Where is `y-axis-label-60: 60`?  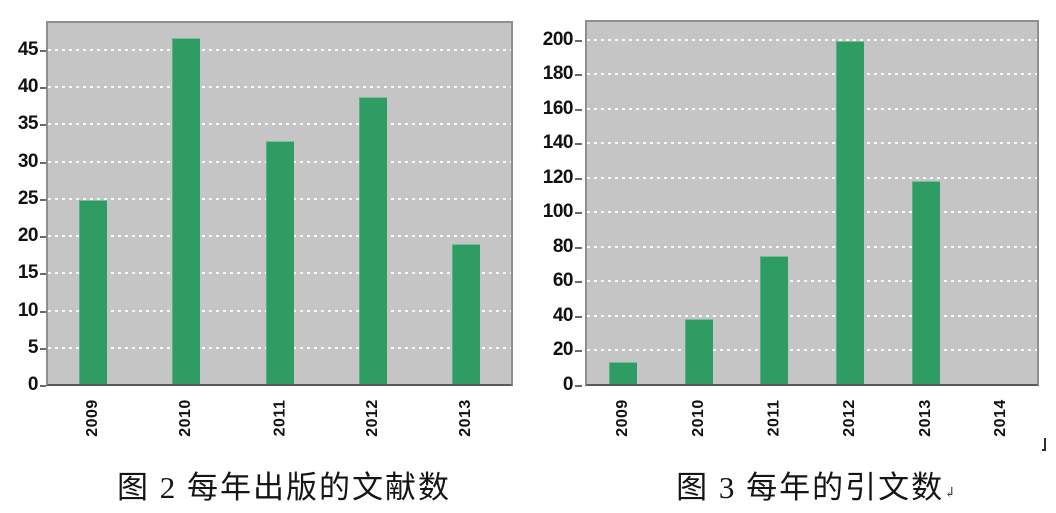
y-axis-label-60: 60 is located at coordinates (563, 280).